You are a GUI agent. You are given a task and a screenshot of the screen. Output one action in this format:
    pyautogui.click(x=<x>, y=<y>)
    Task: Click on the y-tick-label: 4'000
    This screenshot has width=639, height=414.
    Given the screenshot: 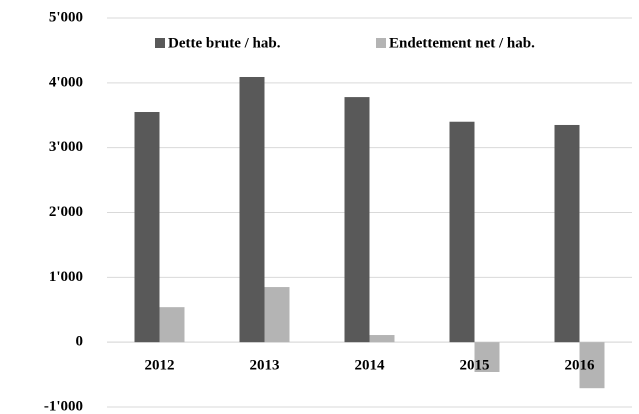 What is the action you would take?
    pyautogui.click(x=66, y=82)
    